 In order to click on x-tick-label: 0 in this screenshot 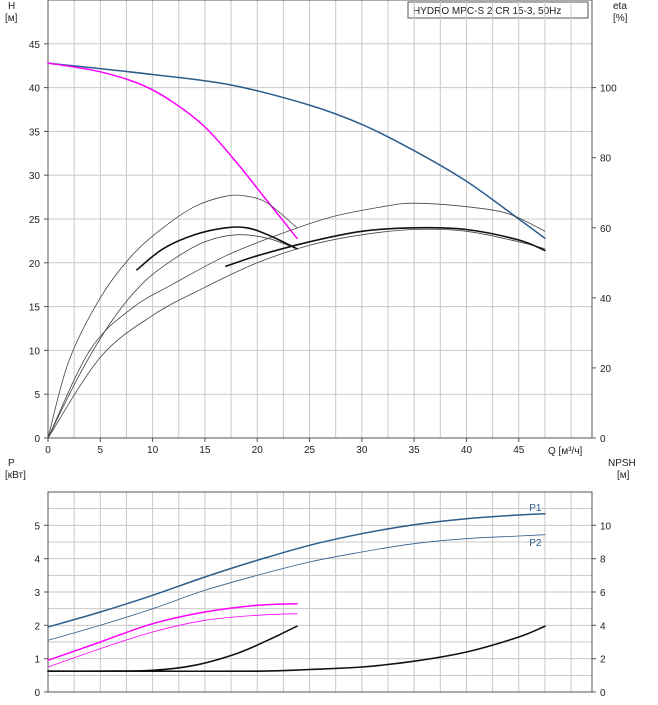, I will do `click(48, 450)`.